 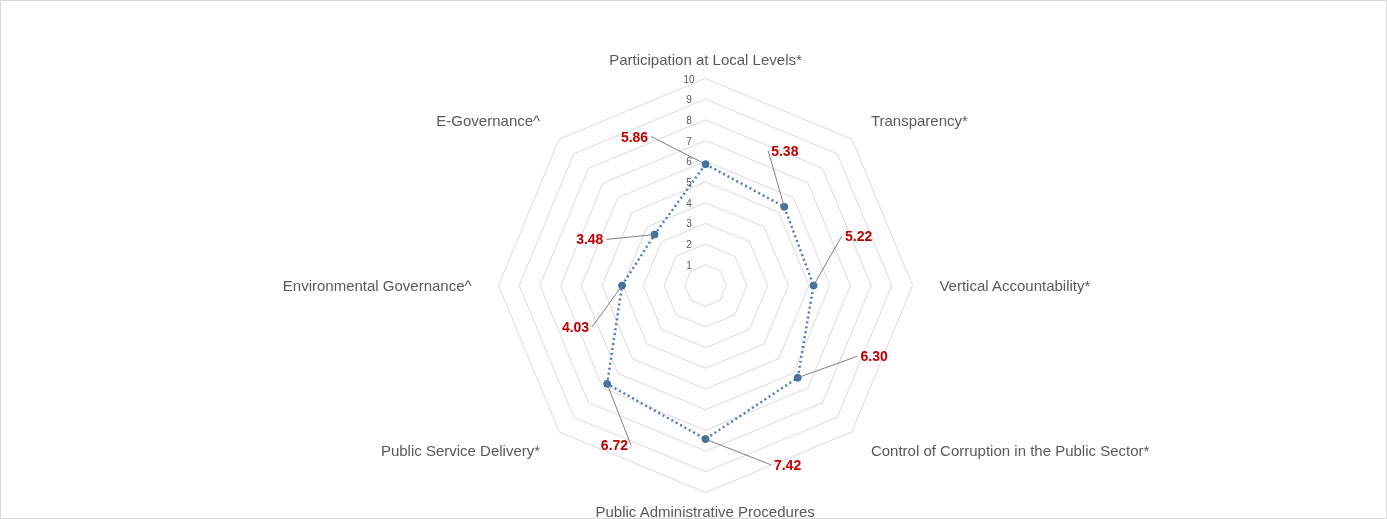 I want to click on data-label: 4.03, so click(x=575, y=326).